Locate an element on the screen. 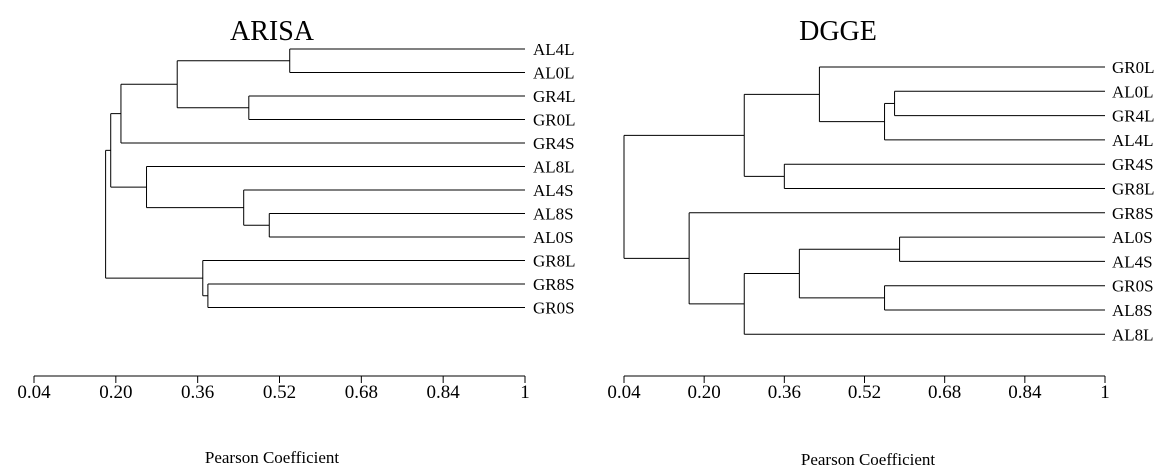  chart-title-dgge: DGGE is located at coordinates (838, 31).